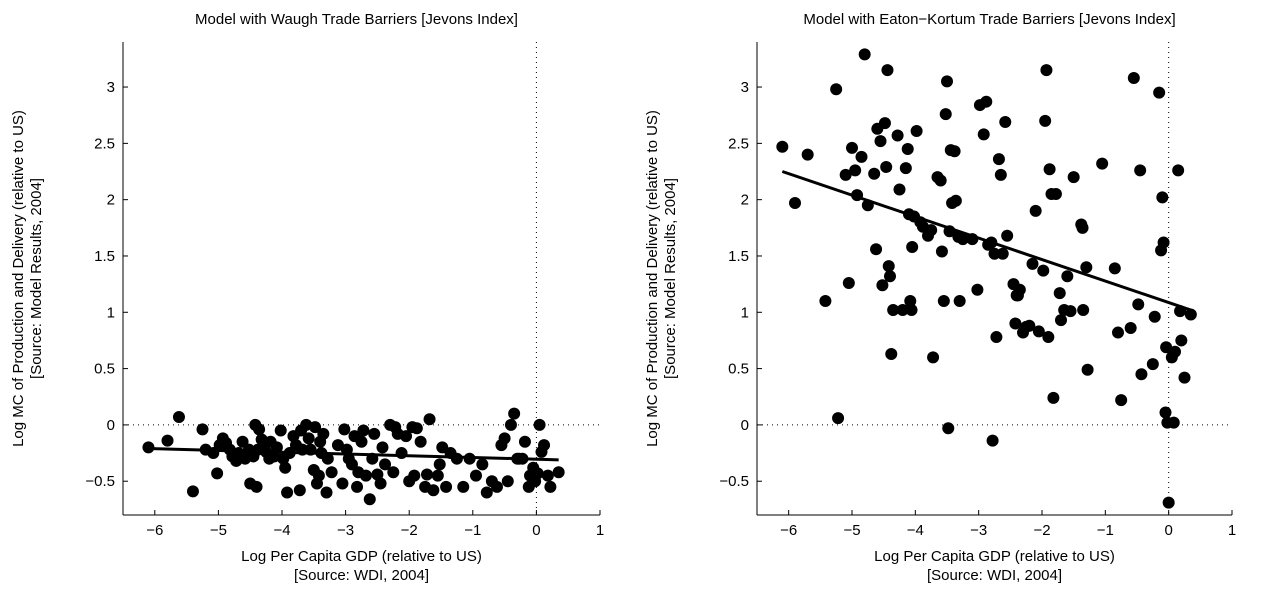 The height and width of the screenshot is (598, 1263). I want to click on y-tick-label: 1, so click(111, 312).